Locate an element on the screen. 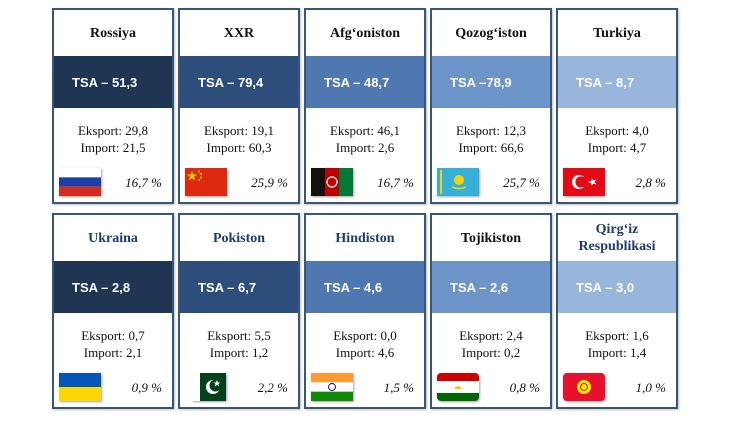  import-value: Import: 1,4 is located at coordinates (617, 352).